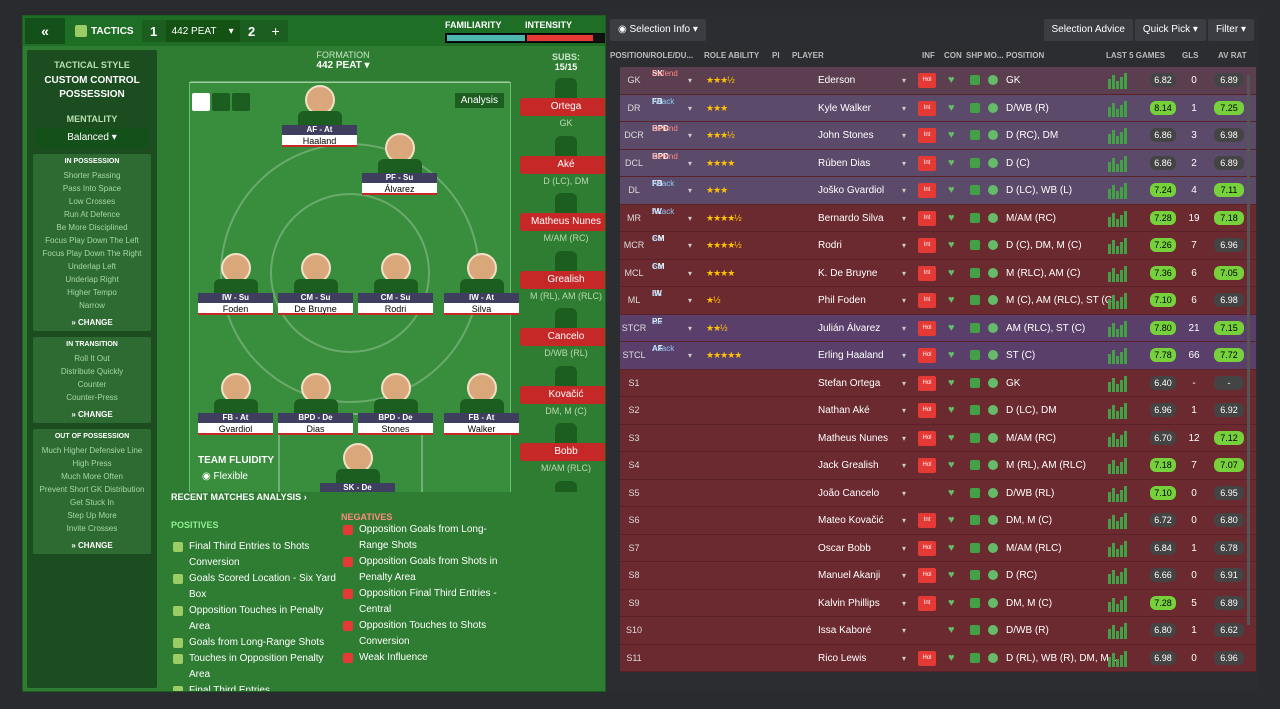  What do you see at coordinates (844, 163) in the screenshot?
I see `player-name: Rúben Dias` at bounding box center [844, 163].